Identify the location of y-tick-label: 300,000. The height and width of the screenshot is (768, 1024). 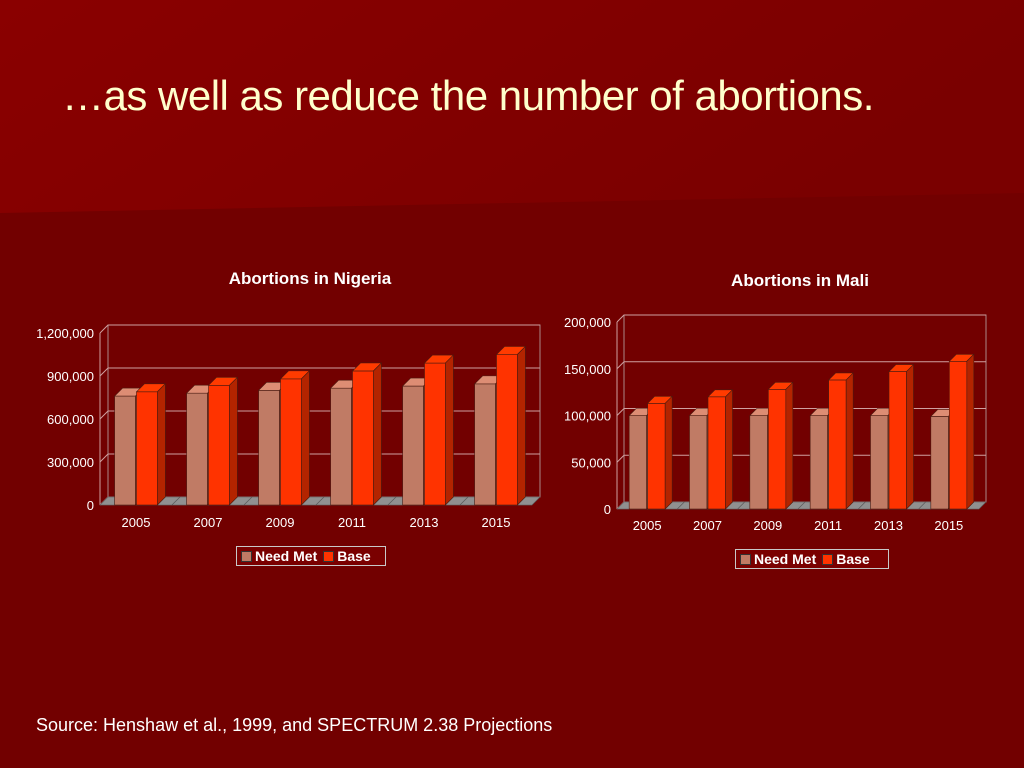
(70, 462).